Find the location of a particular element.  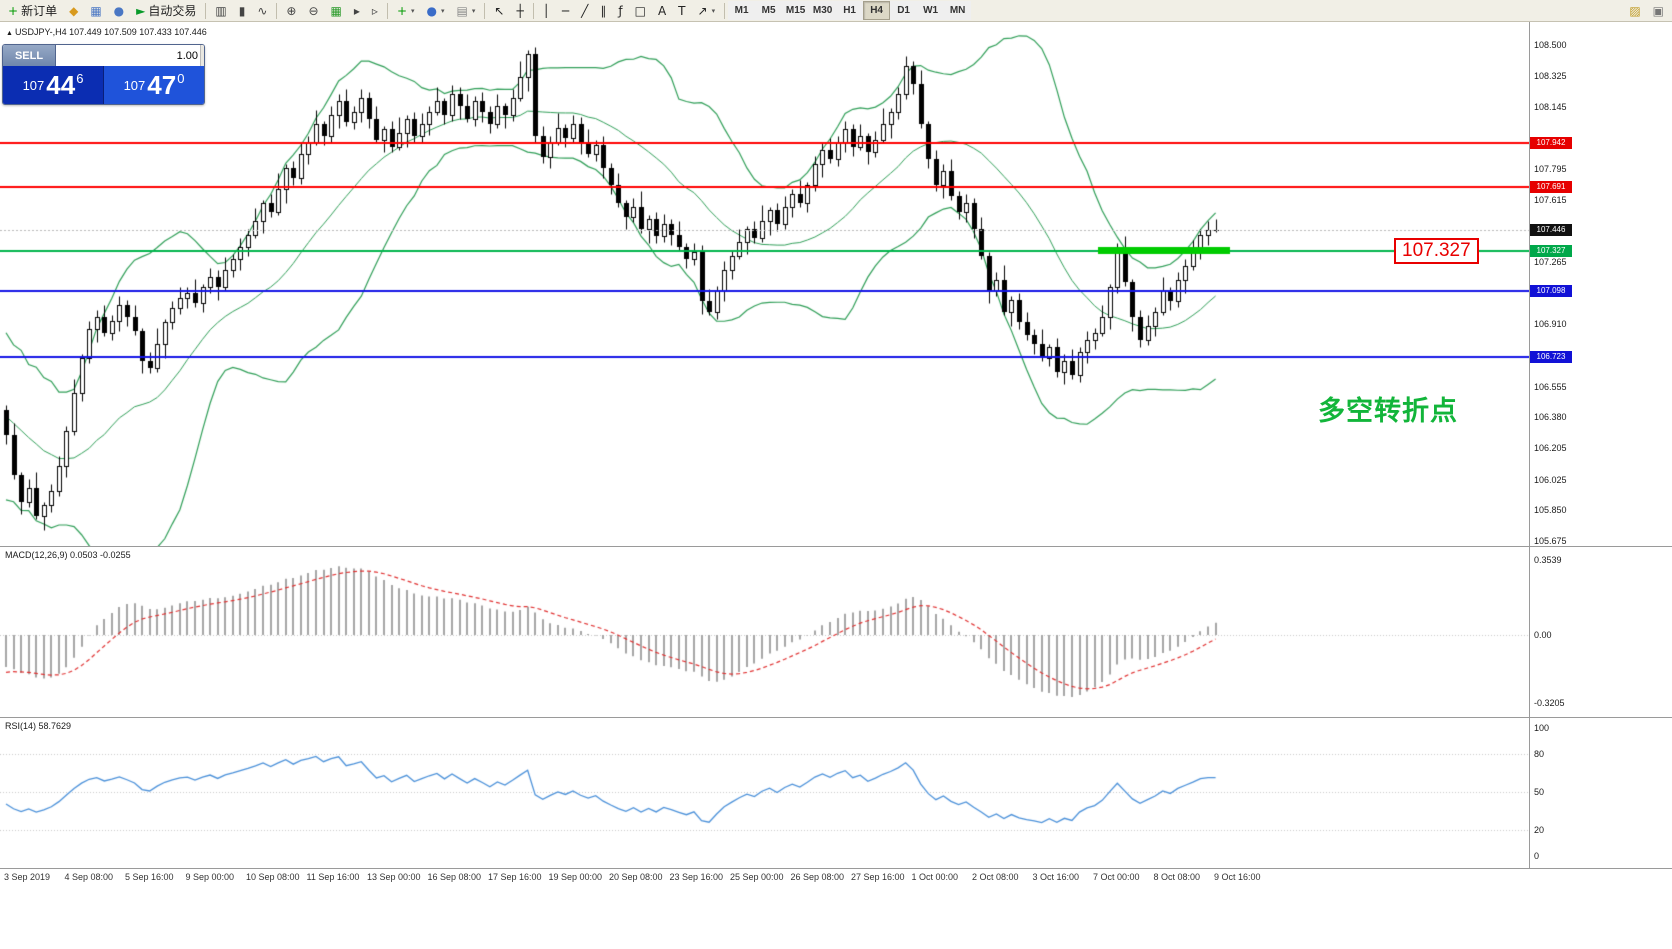

cursor-button: ↖ is located at coordinates (499, 10).